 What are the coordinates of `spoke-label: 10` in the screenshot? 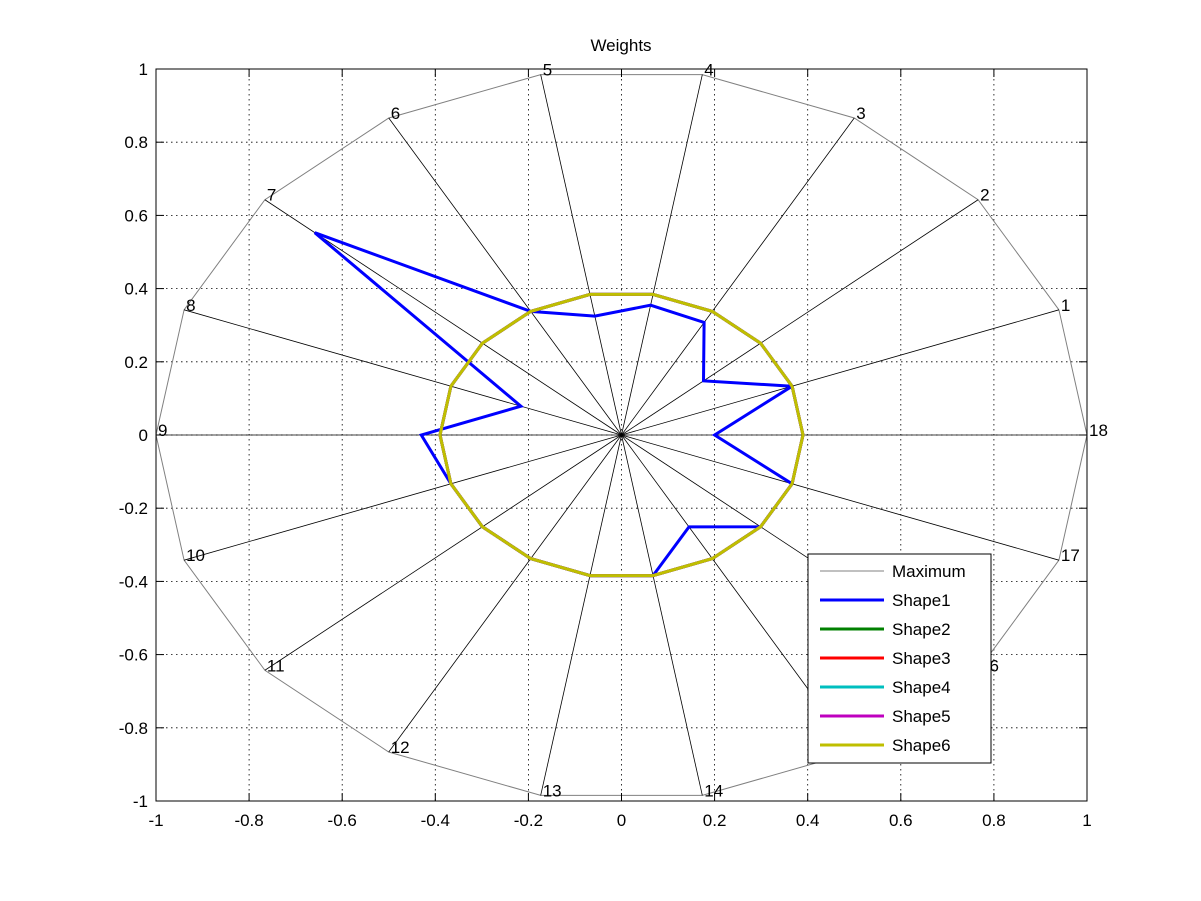 It's located at (195, 555).